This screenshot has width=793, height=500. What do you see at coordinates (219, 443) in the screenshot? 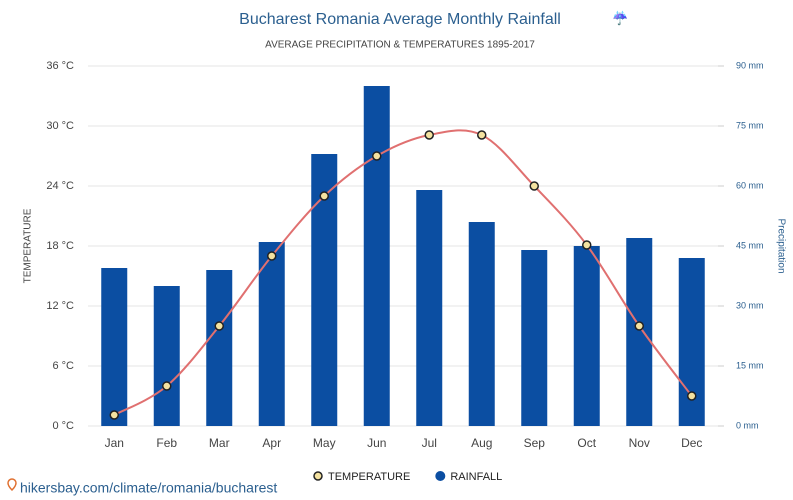
I see `x-tick-label: Mar` at bounding box center [219, 443].